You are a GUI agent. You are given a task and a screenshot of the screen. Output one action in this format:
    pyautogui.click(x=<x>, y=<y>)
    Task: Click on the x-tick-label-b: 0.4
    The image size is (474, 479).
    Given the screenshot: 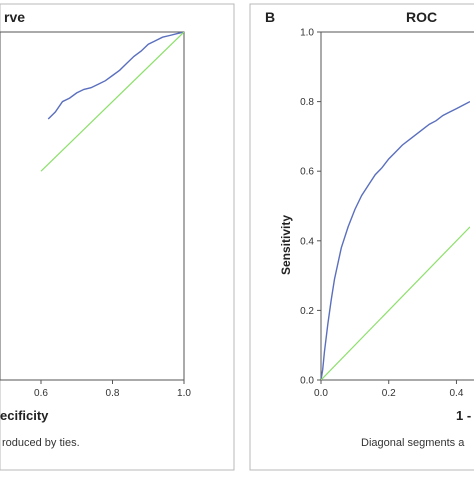 What is the action you would take?
    pyautogui.click(x=457, y=393)
    